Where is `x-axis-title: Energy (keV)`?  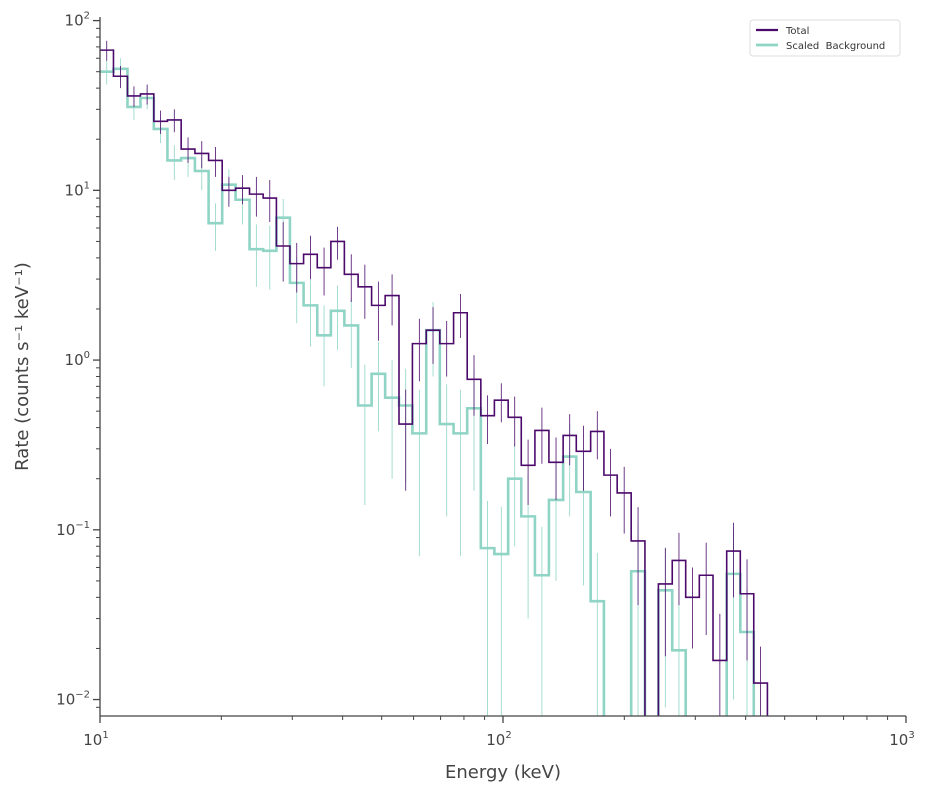
x-axis-title: Energy (keV) is located at coordinates (503, 772).